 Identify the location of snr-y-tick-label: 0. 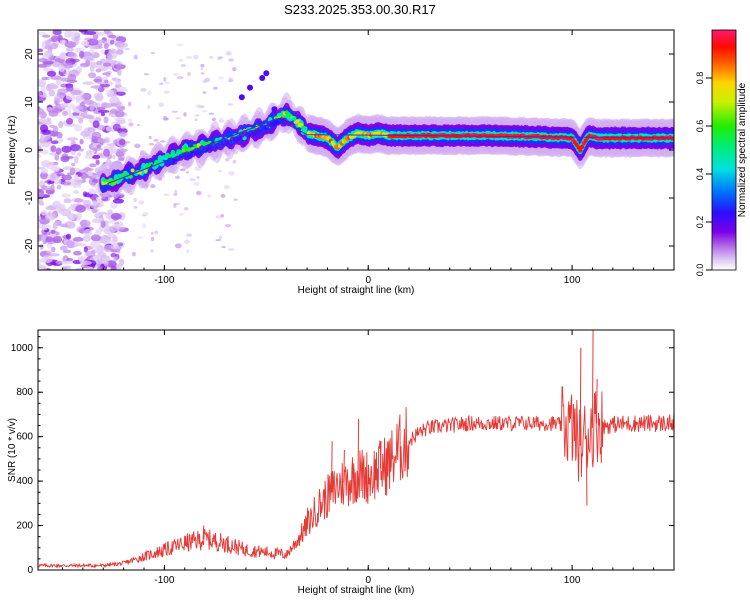
(30, 570).